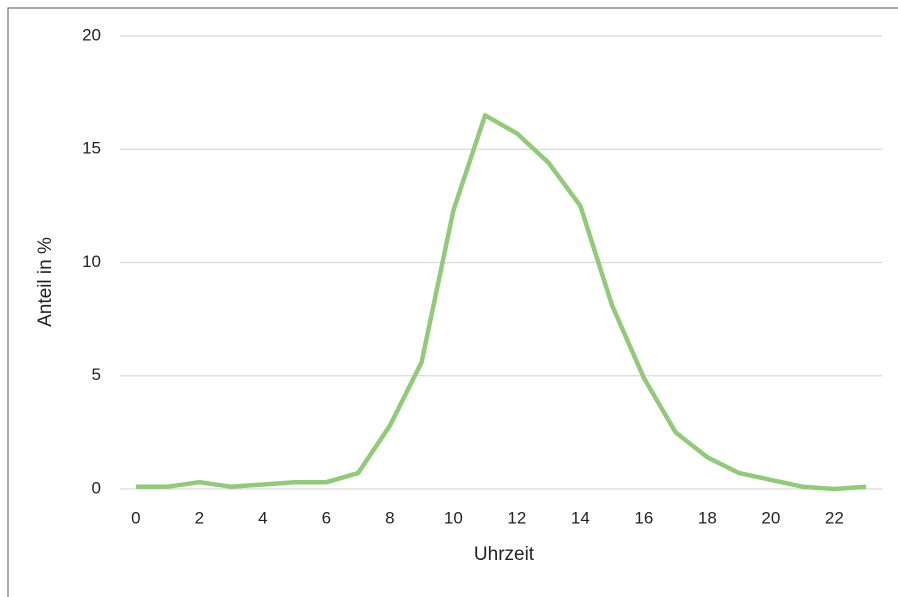 This screenshot has height=597, width=898. Describe the element at coordinates (389, 517) in the screenshot. I see `x-tick-label: 8` at that location.